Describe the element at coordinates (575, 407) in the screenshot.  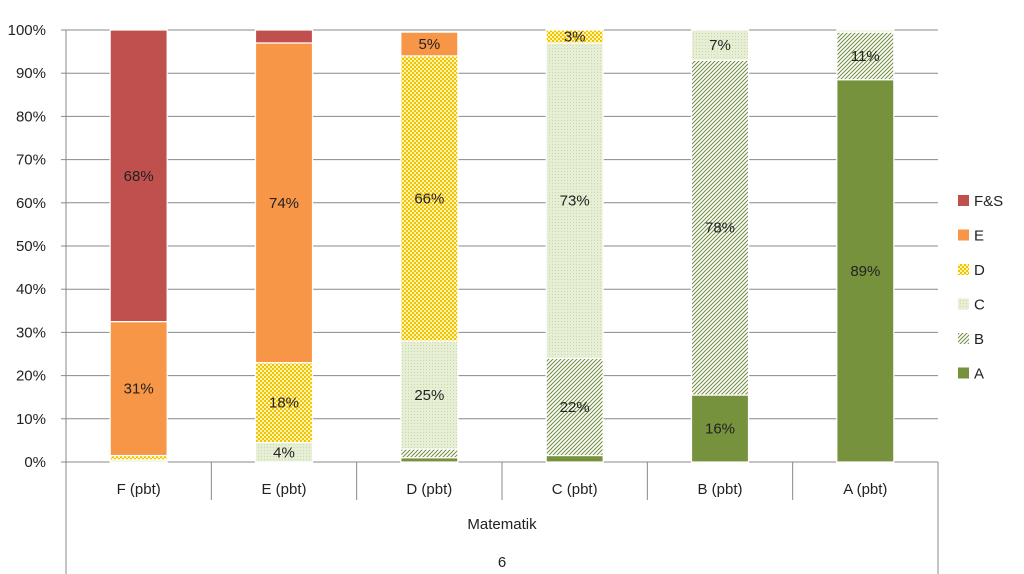
I see `data-label: 22%` at that location.